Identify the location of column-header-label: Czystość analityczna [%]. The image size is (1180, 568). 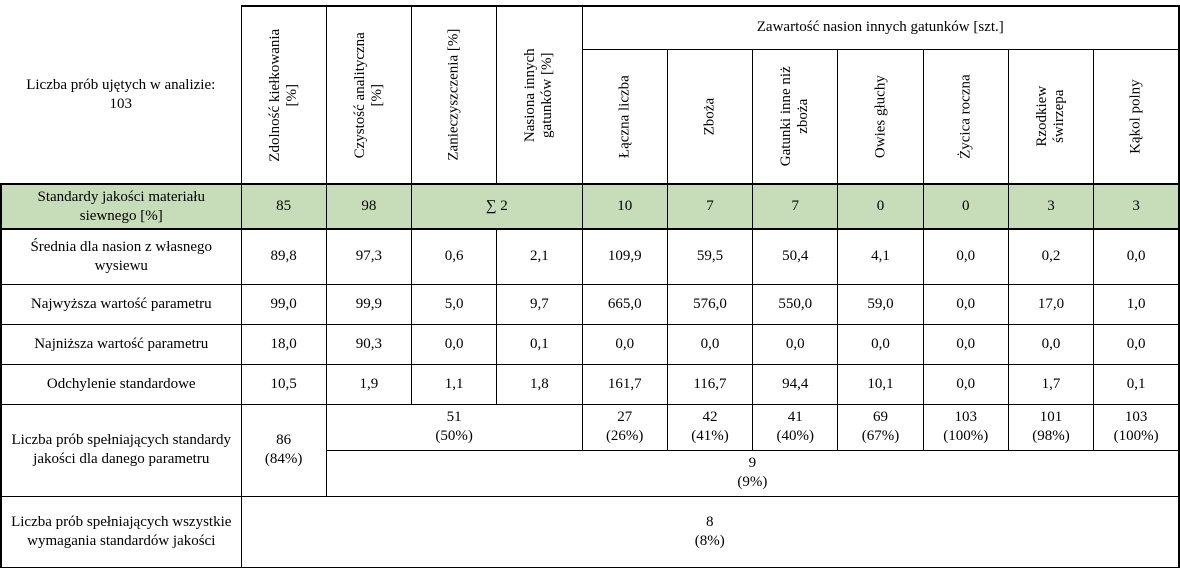
(368, 95).